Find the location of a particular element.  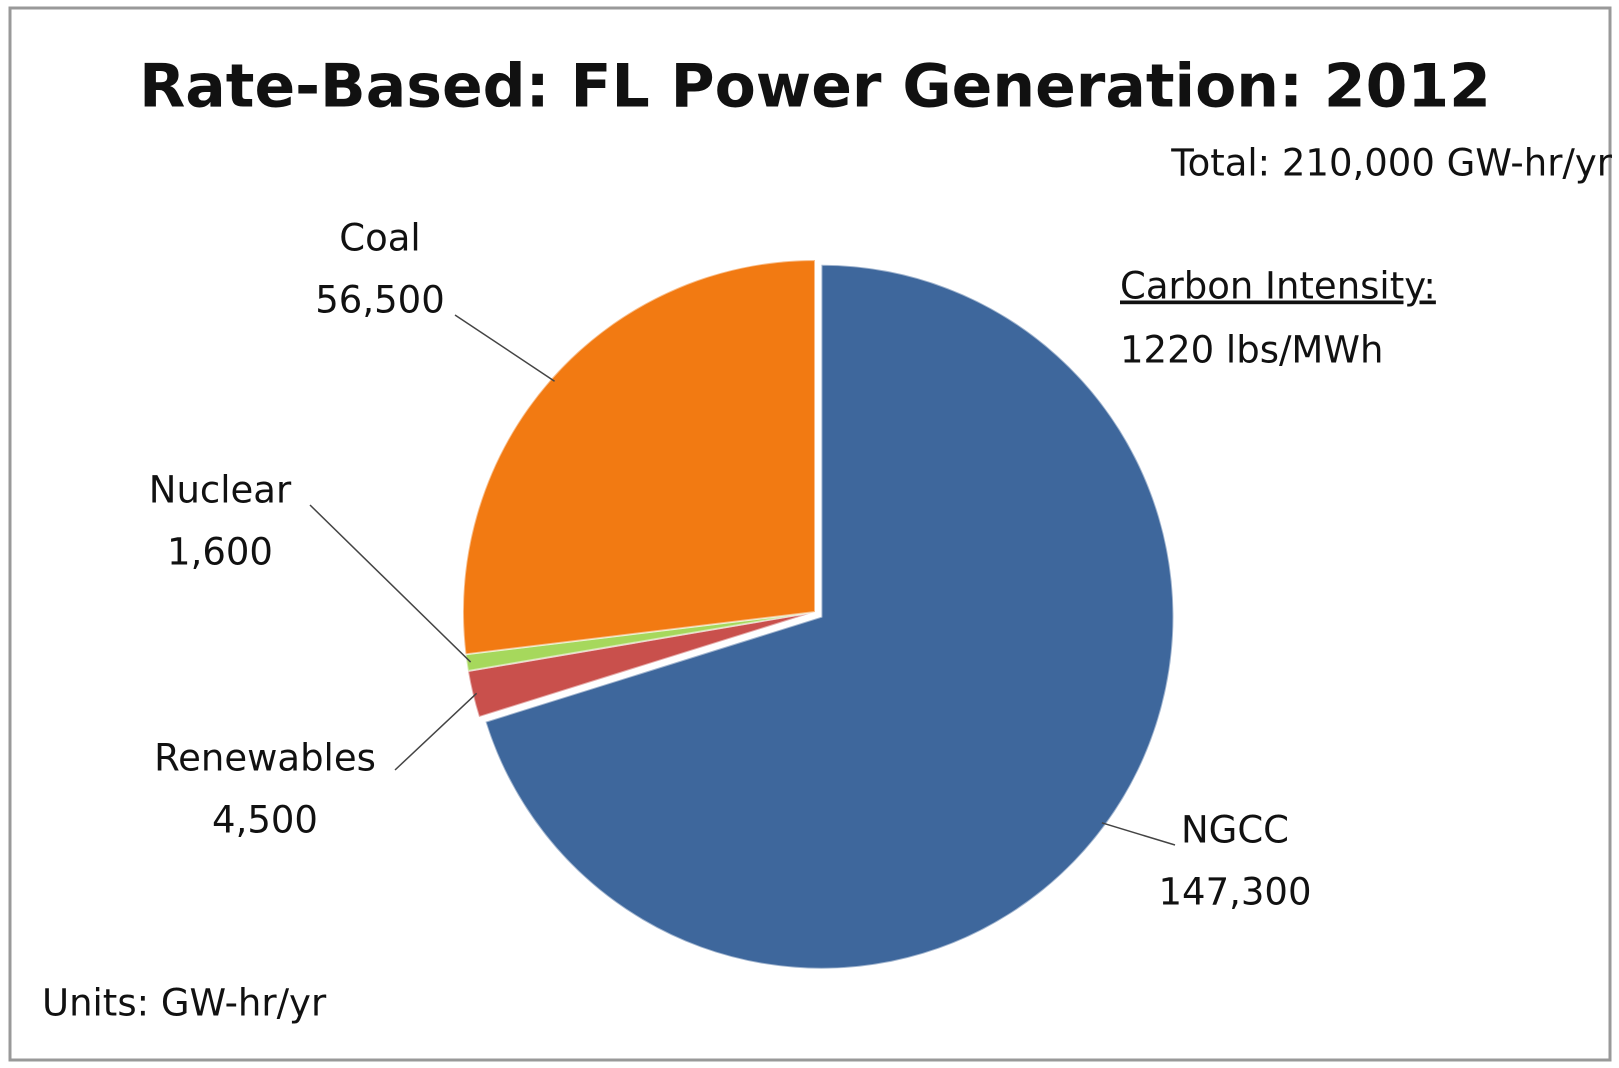

intensity-value: 1220 lbs/MWh is located at coordinates (1251, 350).